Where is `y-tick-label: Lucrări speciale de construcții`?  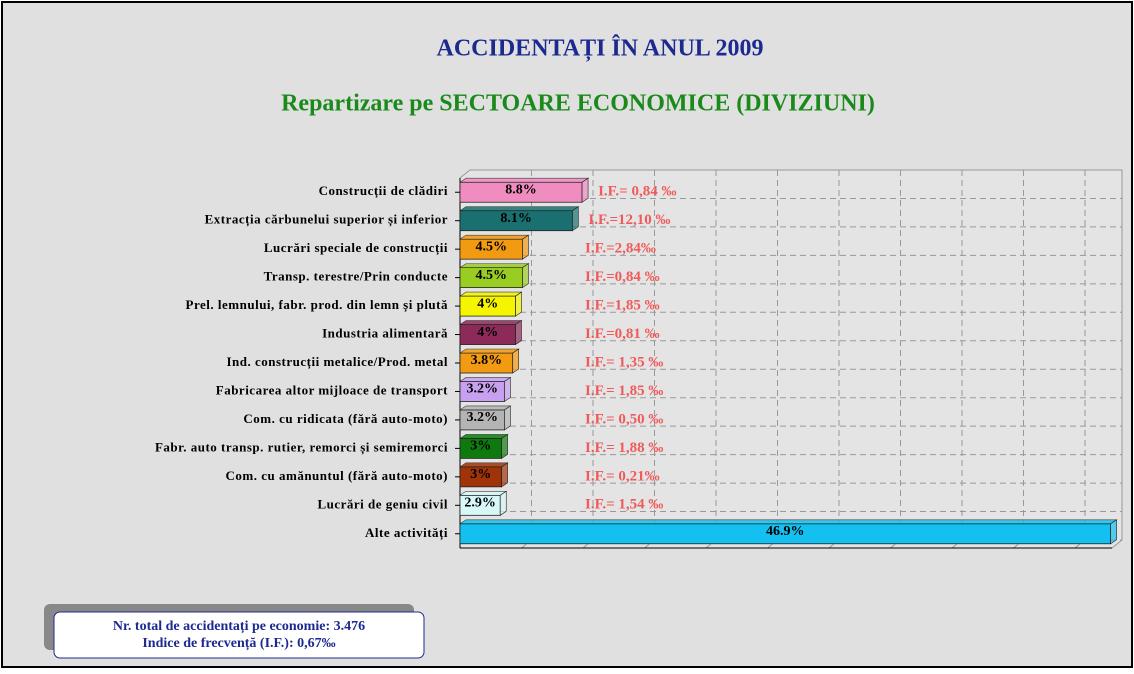
y-tick-label: Lucrări speciale de construcții is located at coordinates (356, 248).